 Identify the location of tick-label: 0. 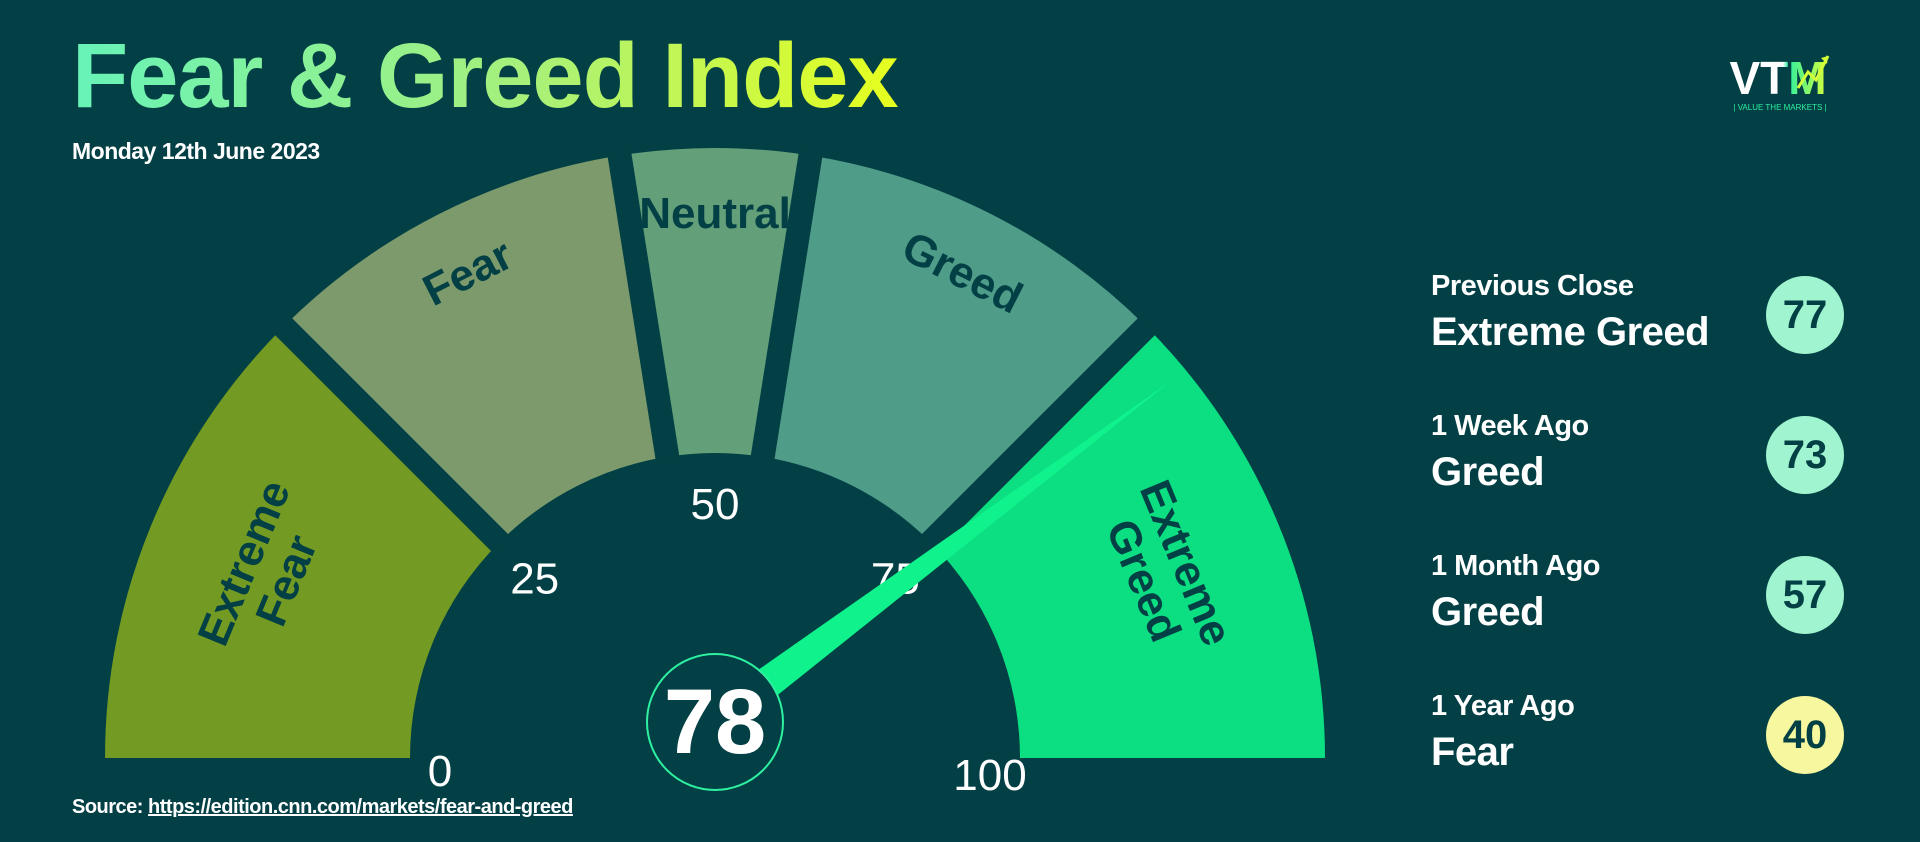
(440, 771).